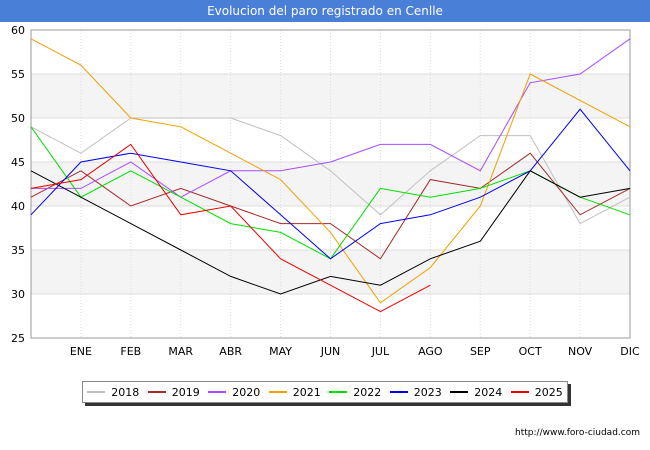 This screenshot has height=450, width=650. Describe the element at coordinates (577, 433) in the screenshot. I see `source-url: http://www.foro-ciudad.com` at that location.